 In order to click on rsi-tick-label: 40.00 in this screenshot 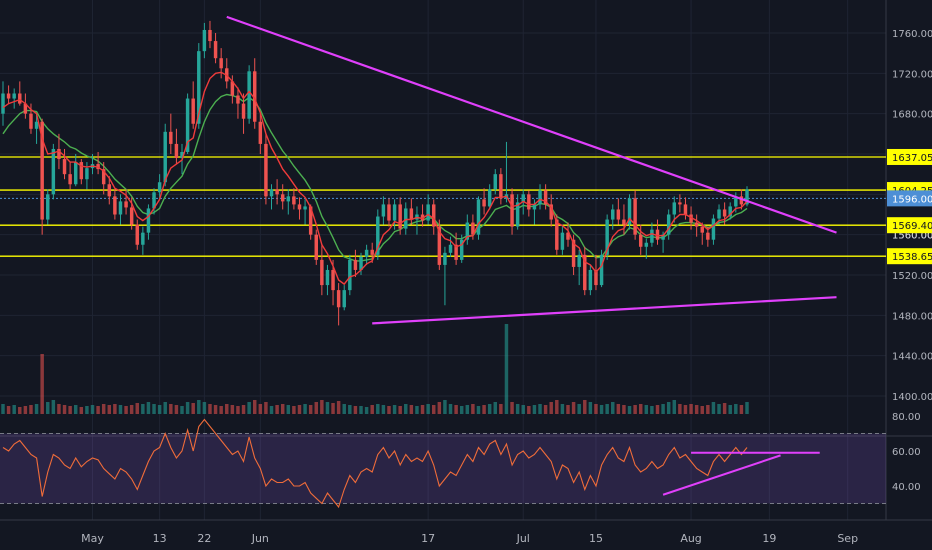, I will do `click(906, 487)`.